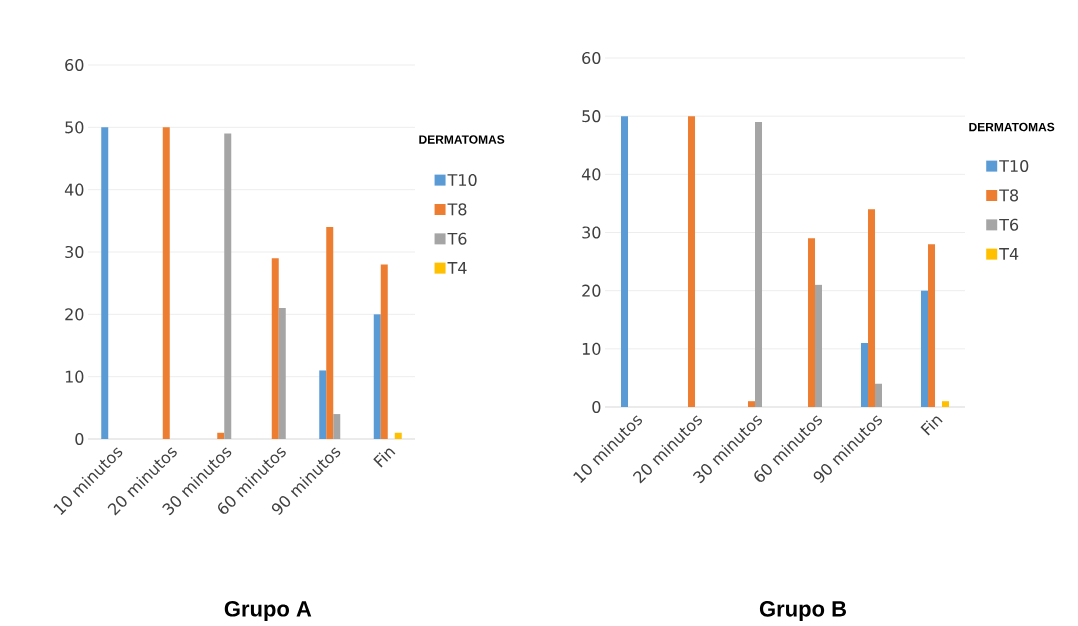  What do you see at coordinates (268, 611) in the screenshot?
I see `text: Grupo A` at bounding box center [268, 611].